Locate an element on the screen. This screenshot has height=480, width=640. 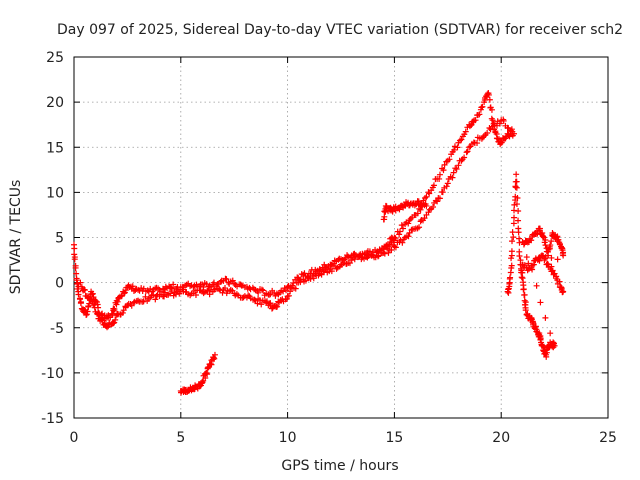
y-tick-labels: -15 -10 -5 0 5 10 15 20 25 is located at coordinates (52, 238).